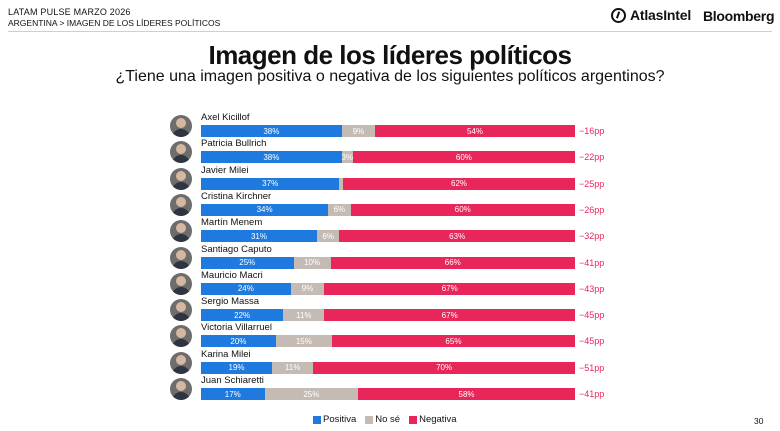 This screenshot has height=431, width=780. What do you see at coordinates (592, 367) in the screenshot?
I see `net-balance-label: −51pp` at bounding box center [592, 367].